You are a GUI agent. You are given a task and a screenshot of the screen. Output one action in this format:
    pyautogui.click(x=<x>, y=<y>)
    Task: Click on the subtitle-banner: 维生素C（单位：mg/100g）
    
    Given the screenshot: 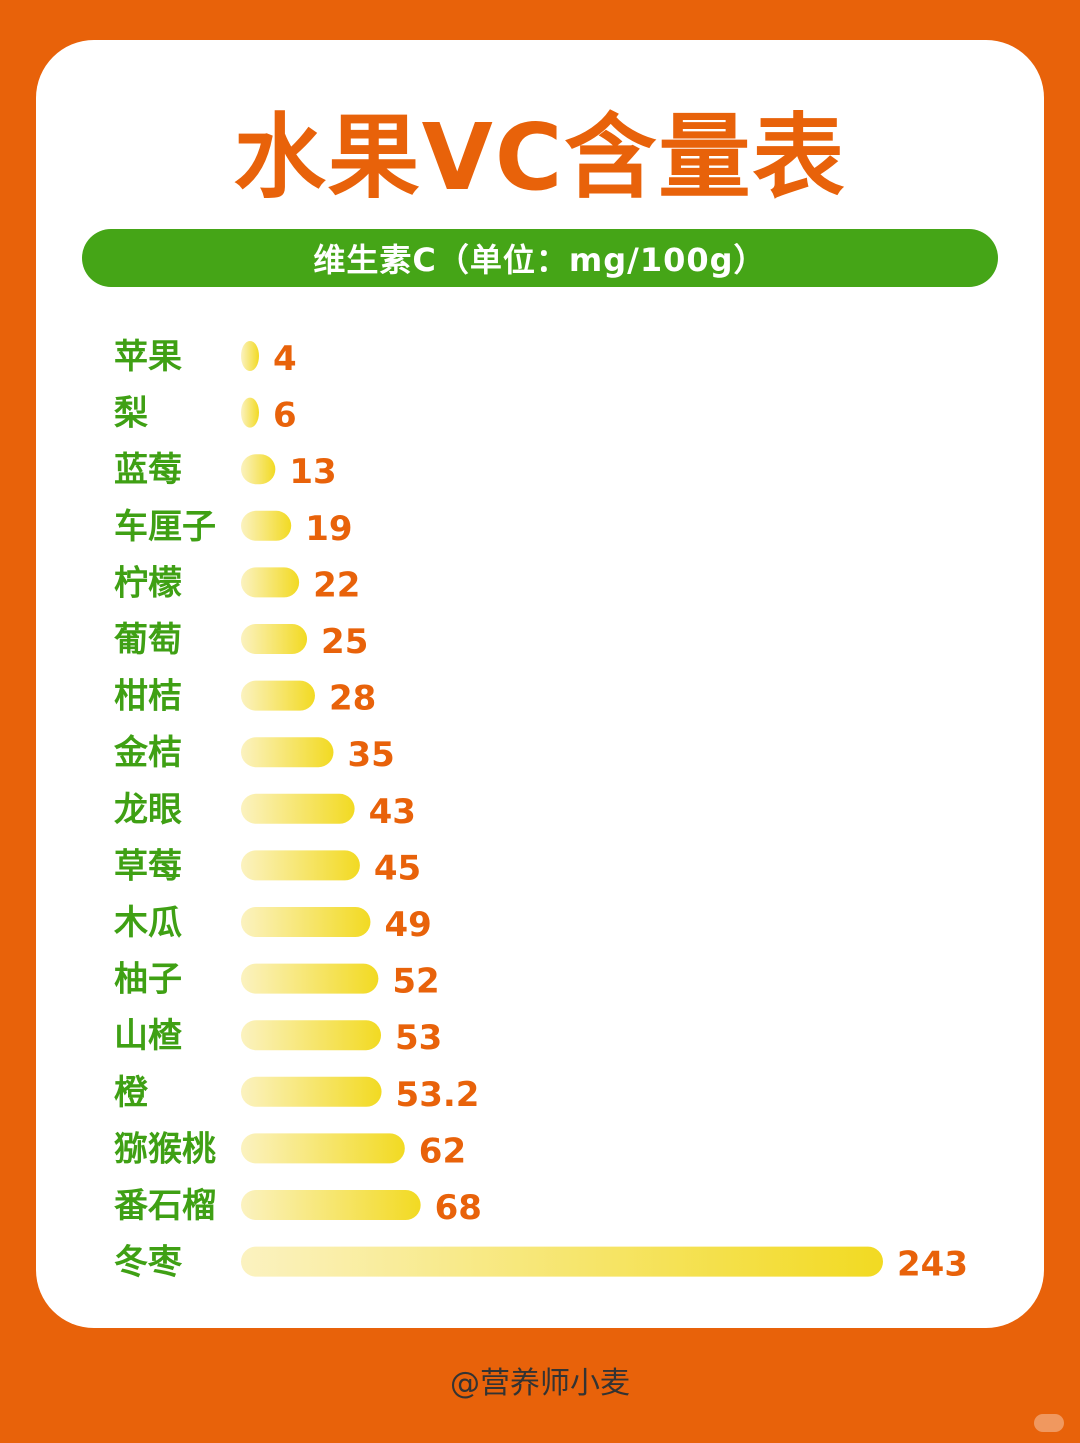 What is the action you would take?
    pyautogui.click(x=540, y=258)
    